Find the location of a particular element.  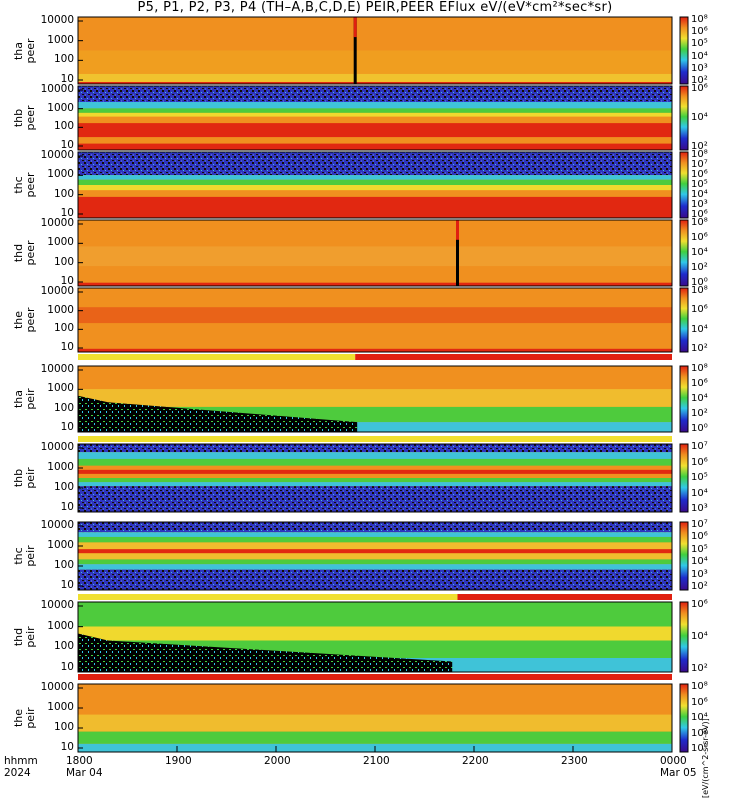

panel-thd-peer is located at coordinates (383, 253).